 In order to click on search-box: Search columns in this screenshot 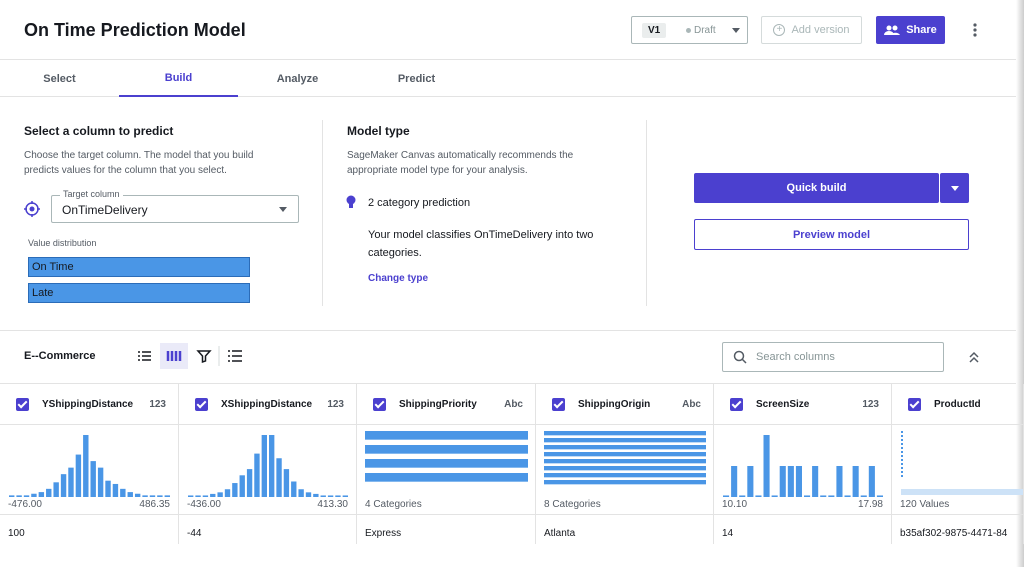, I will do `click(833, 357)`.